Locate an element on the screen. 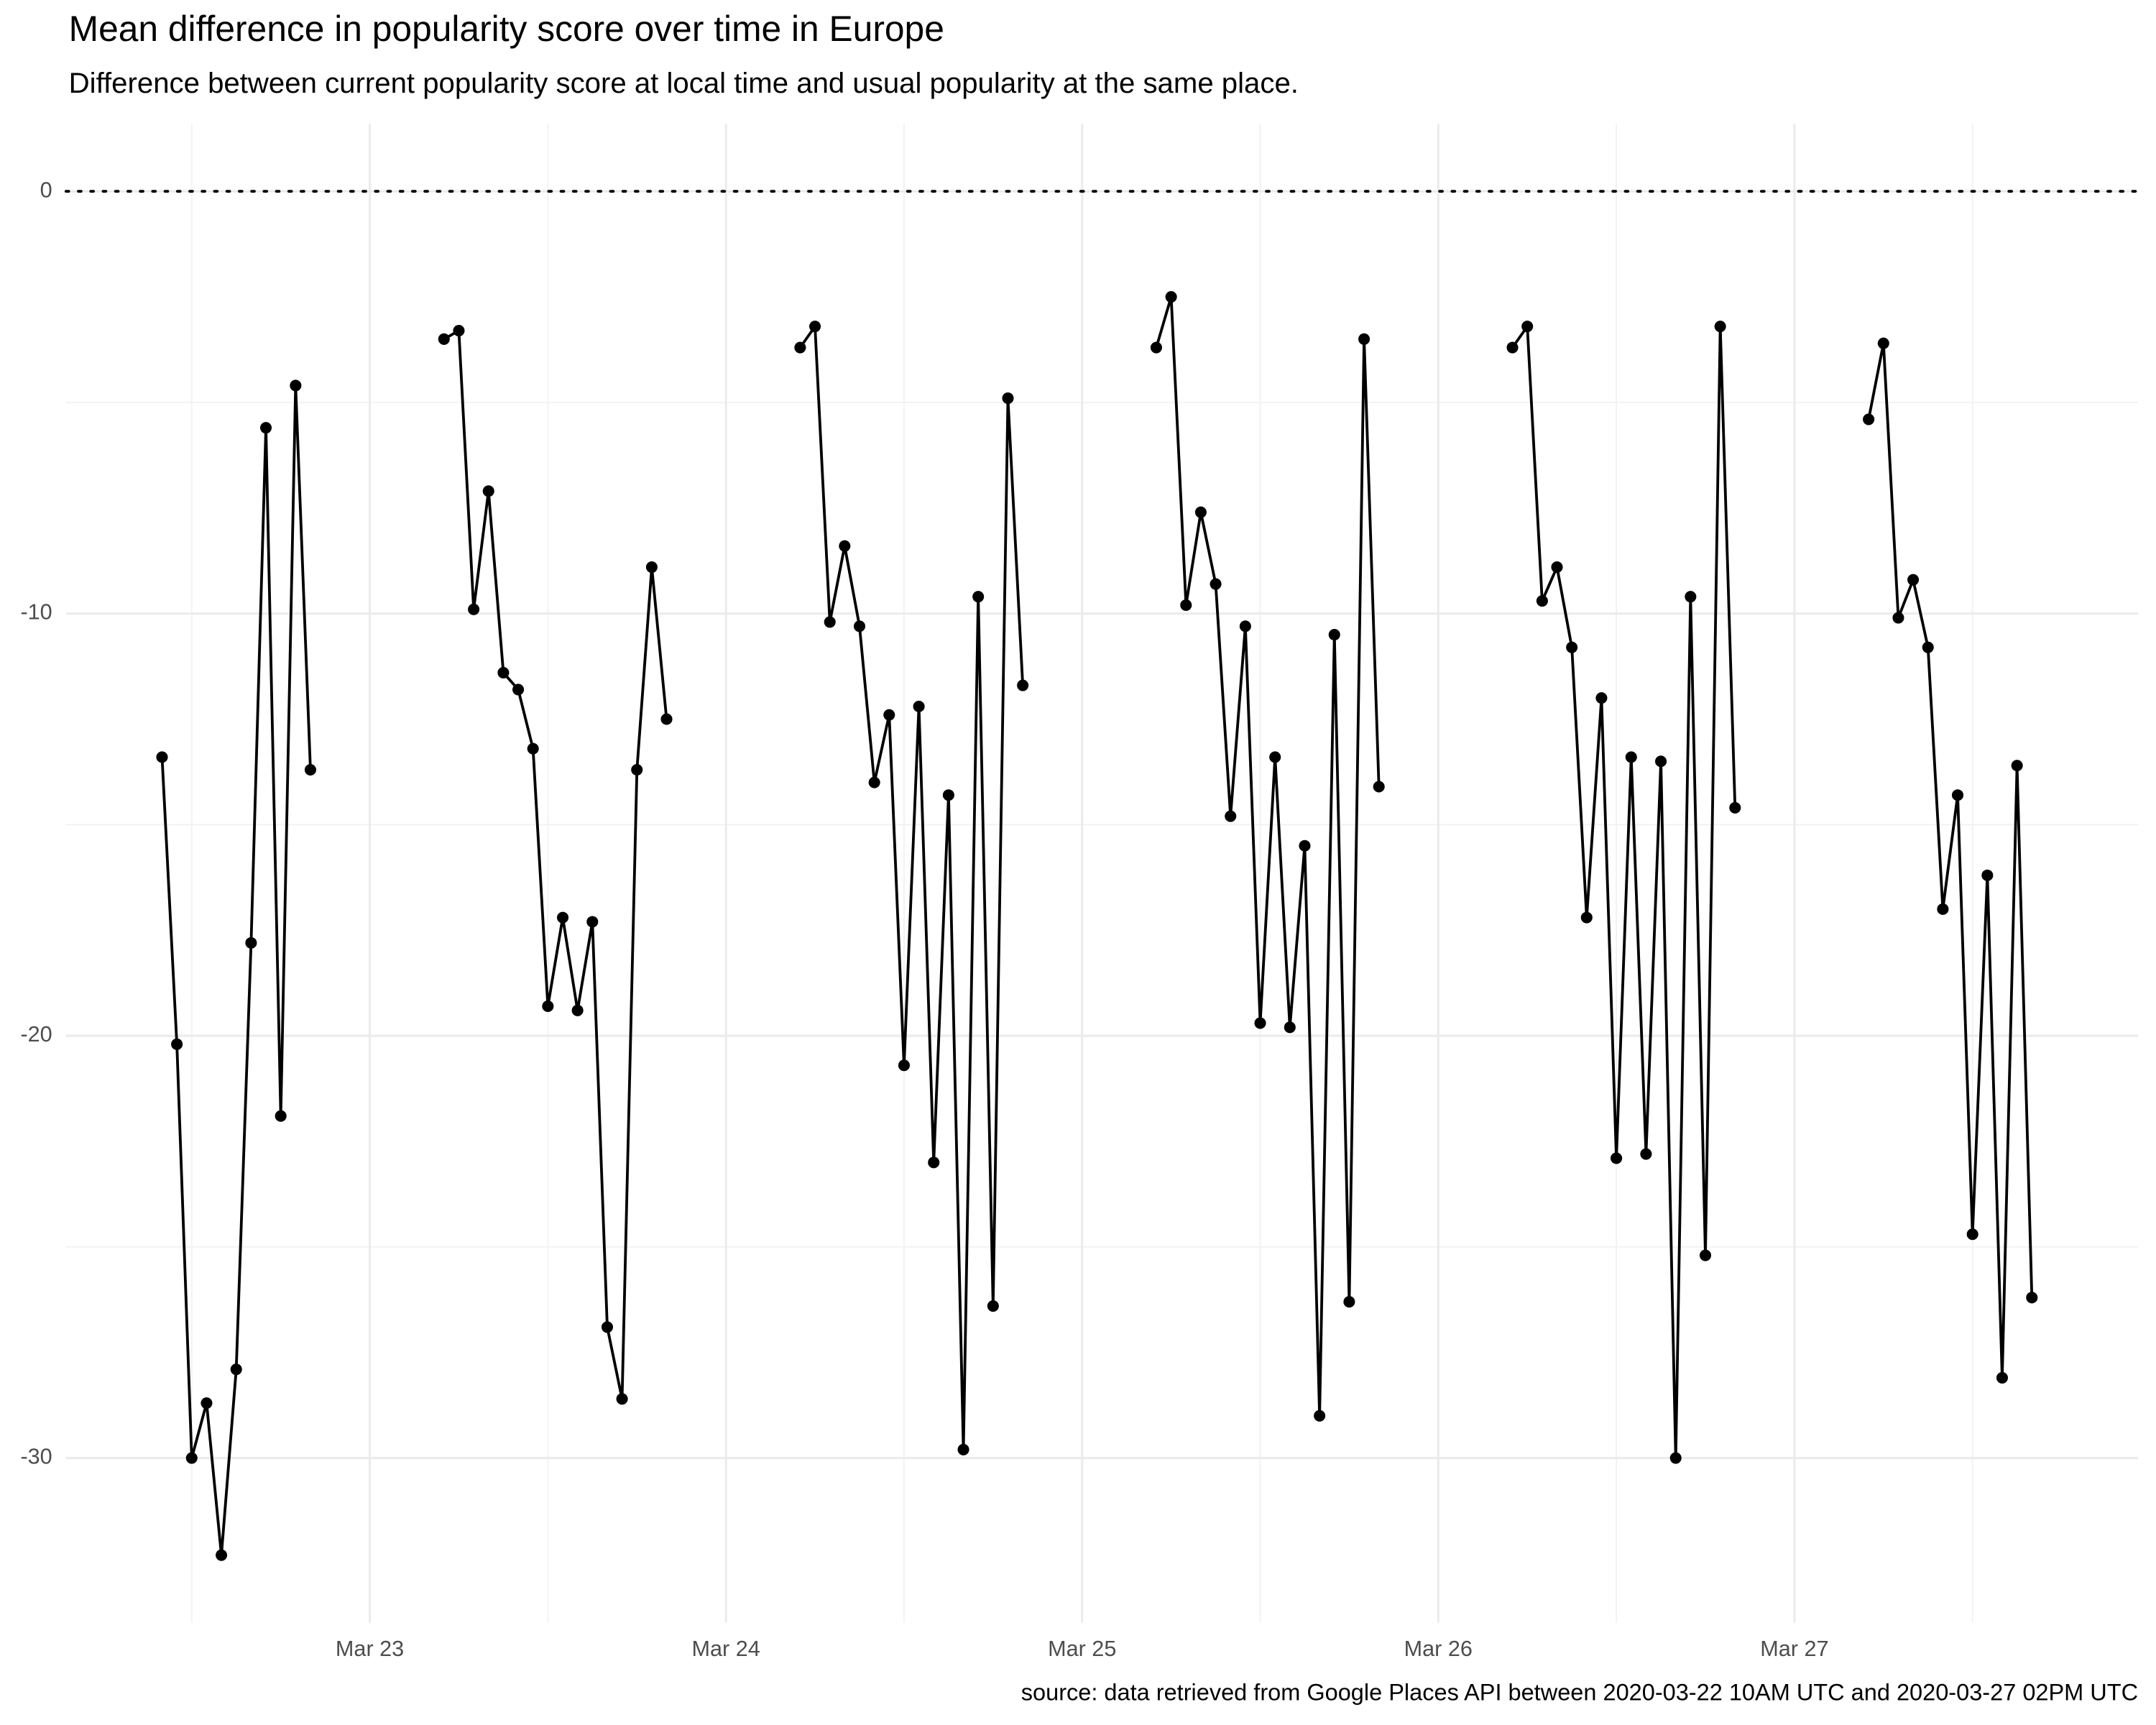  y-tick-label: -10 is located at coordinates (36, 612).